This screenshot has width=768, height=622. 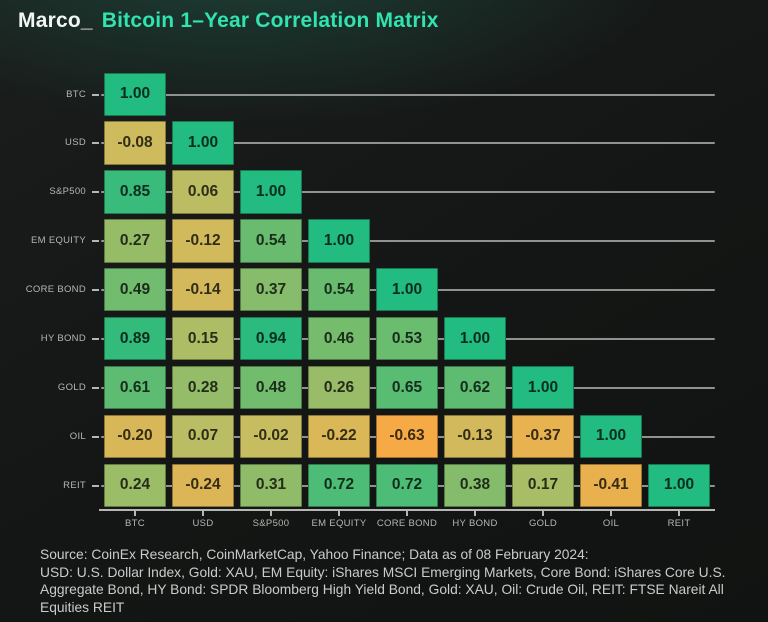 What do you see at coordinates (63, 338) in the screenshot?
I see `row-label: HY BOND` at bounding box center [63, 338].